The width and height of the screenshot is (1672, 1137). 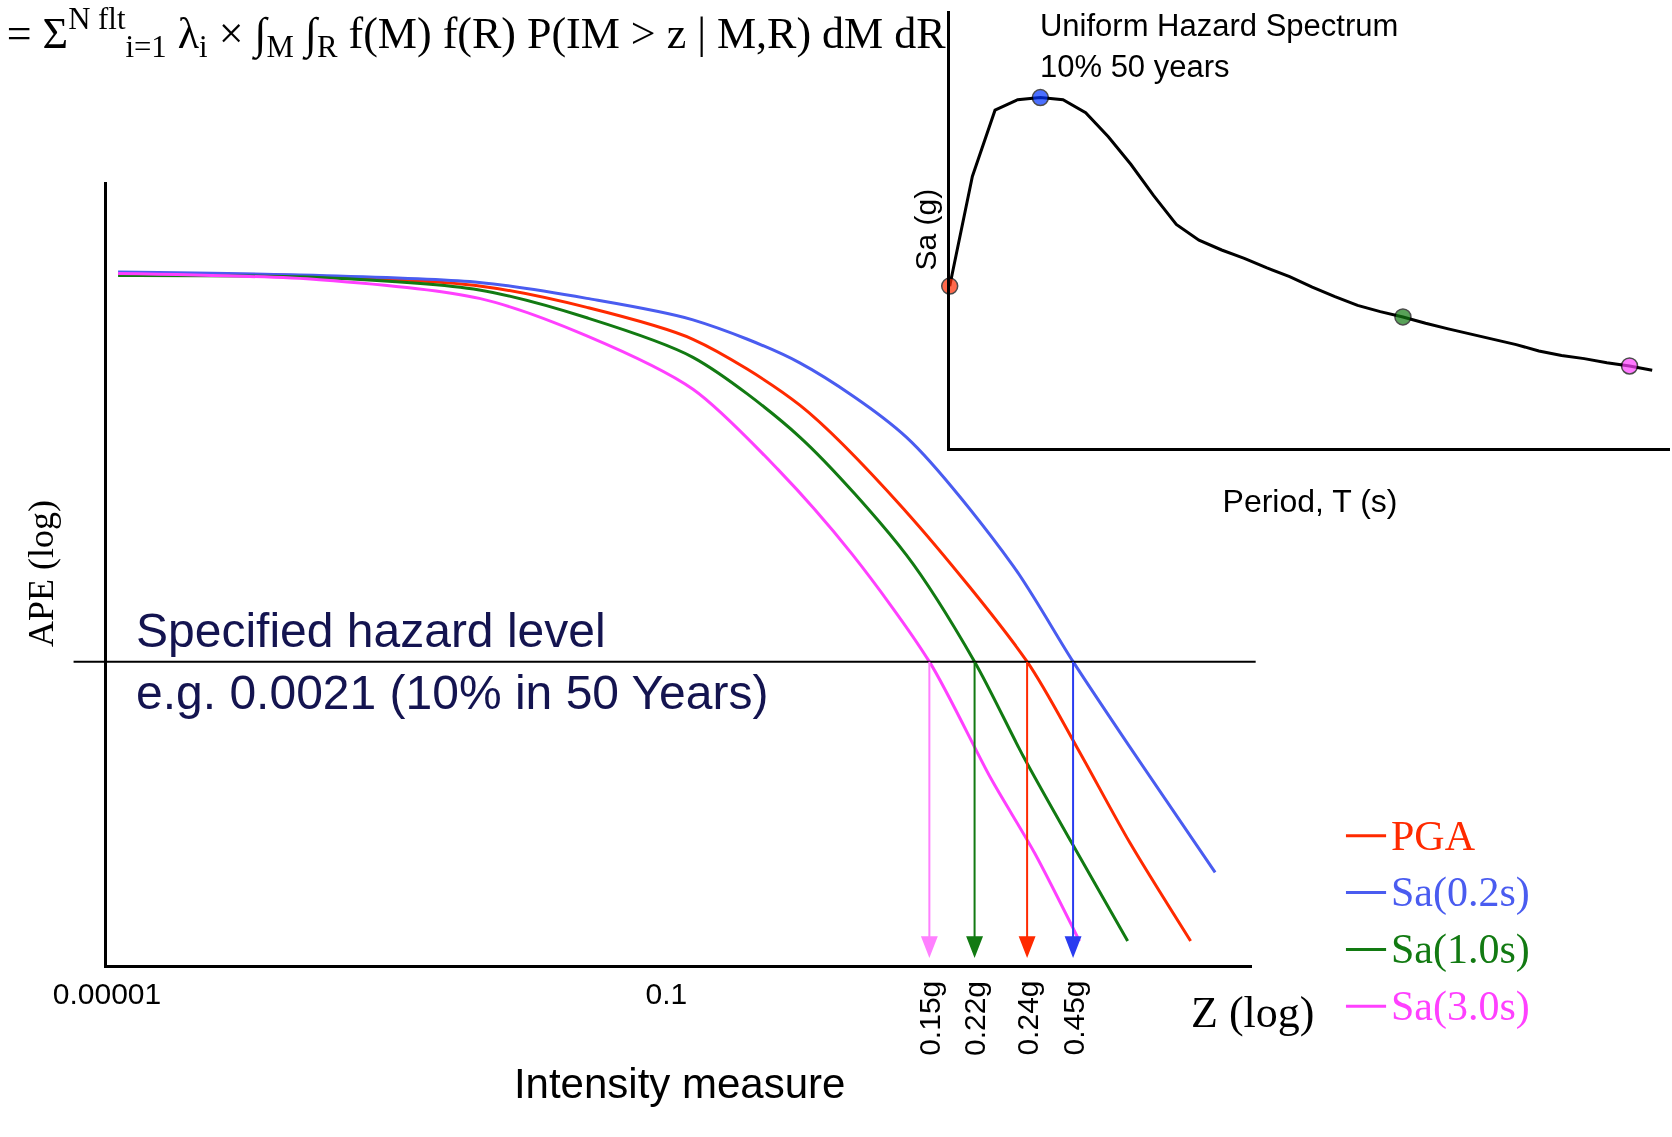 I want to click on x-tick-label: 0.1, so click(x=666, y=994).